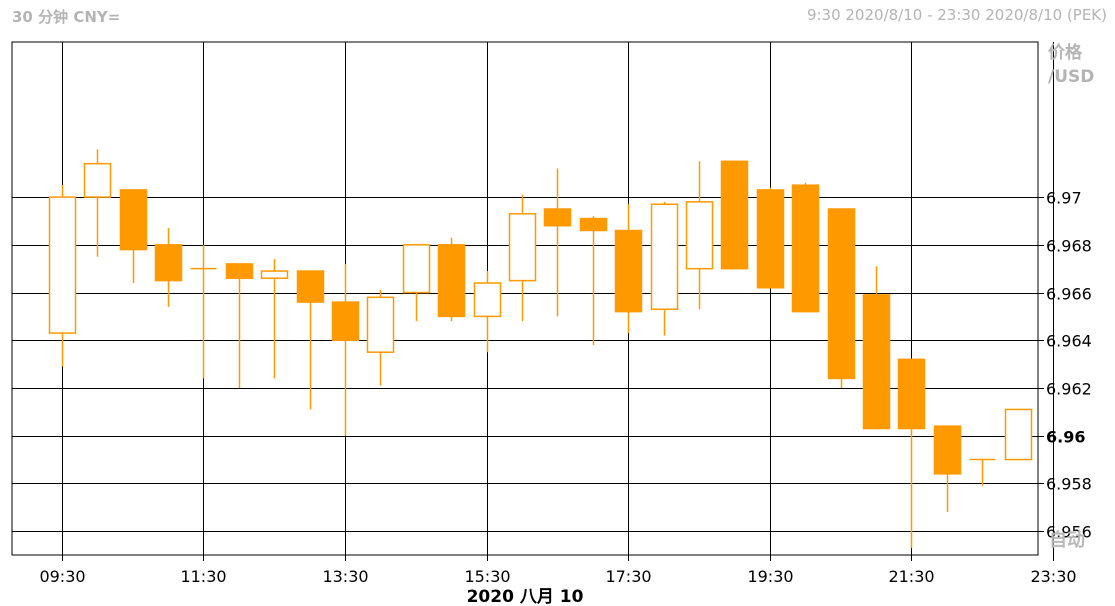 The image size is (1115, 606). I want to click on y-tick-label: 6.958, so click(1069, 484).